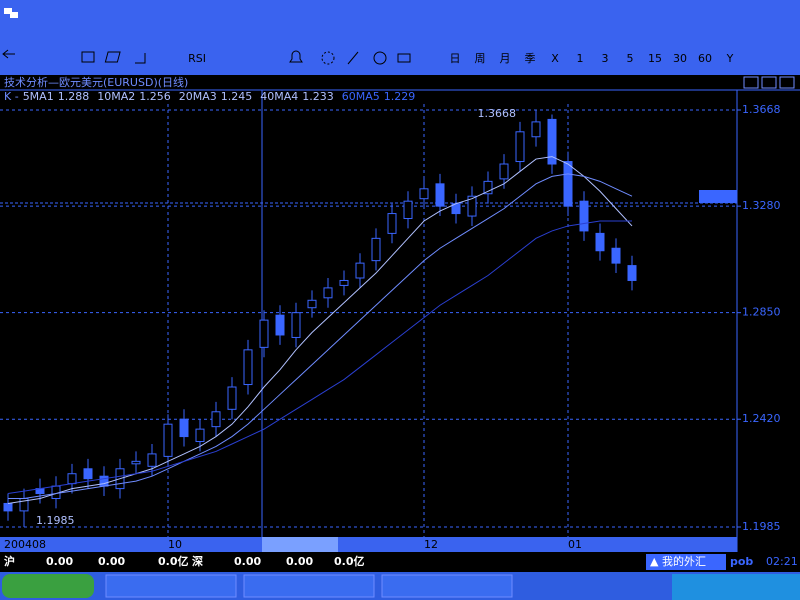  What do you see at coordinates (761, 418) in the screenshot?
I see `y-tick-label: 1.2420` at bounding box center [761, 418].